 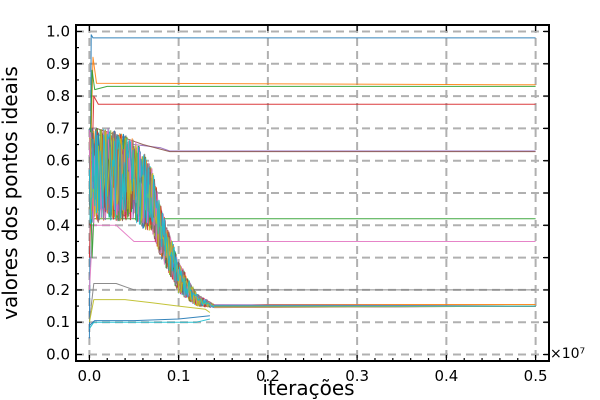 I want to click on x-tick-label: 0.4, so click(x=446, y=376).